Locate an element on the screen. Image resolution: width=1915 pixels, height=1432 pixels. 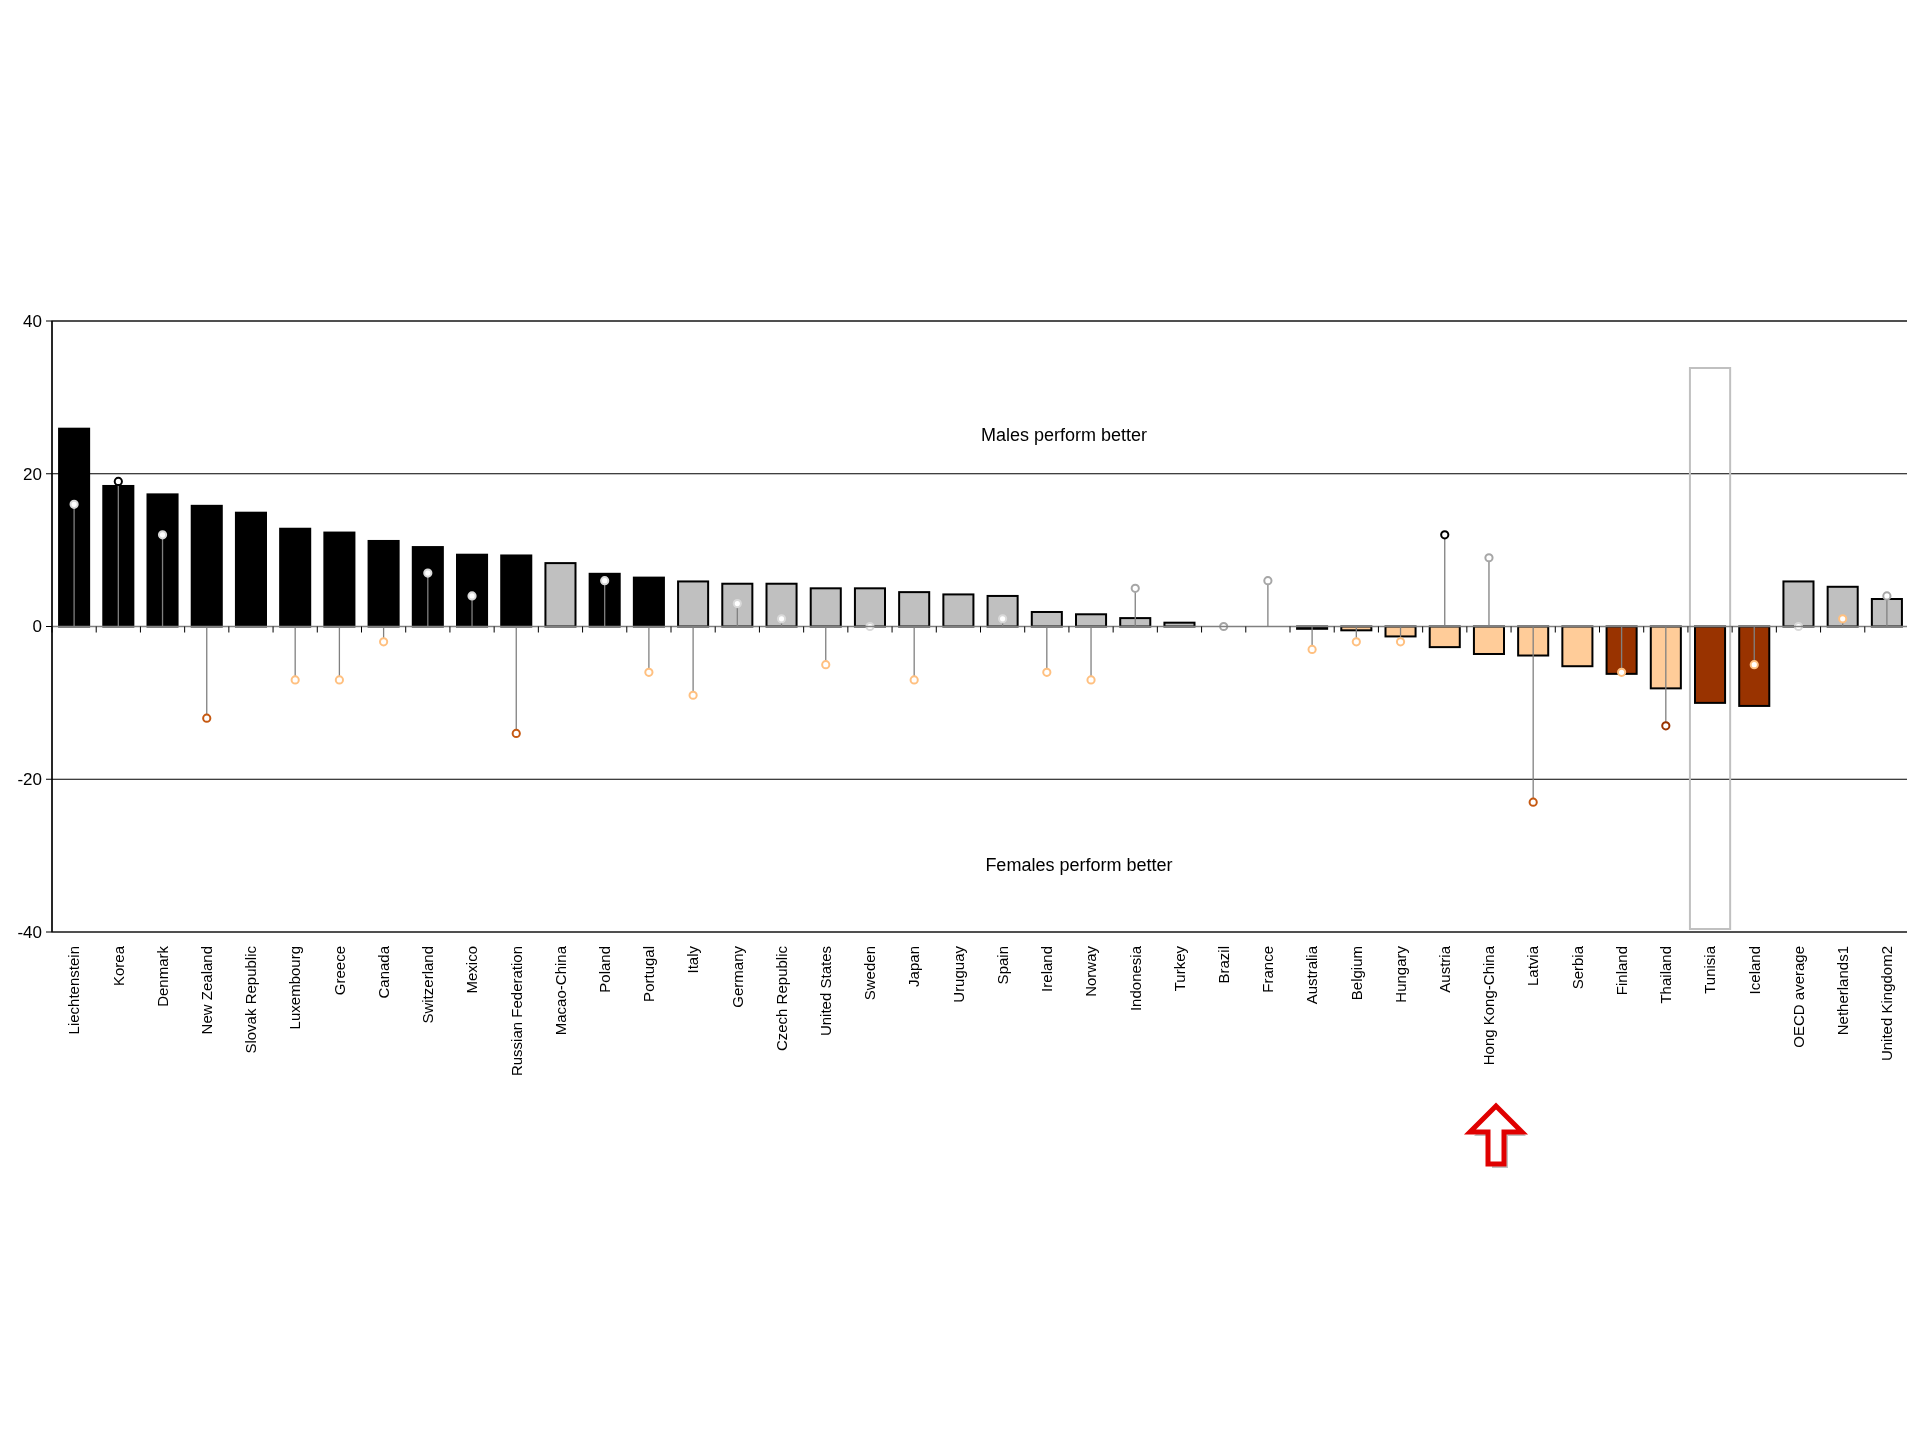
x-tick-label: Greece is located at coordinates (339, 971).